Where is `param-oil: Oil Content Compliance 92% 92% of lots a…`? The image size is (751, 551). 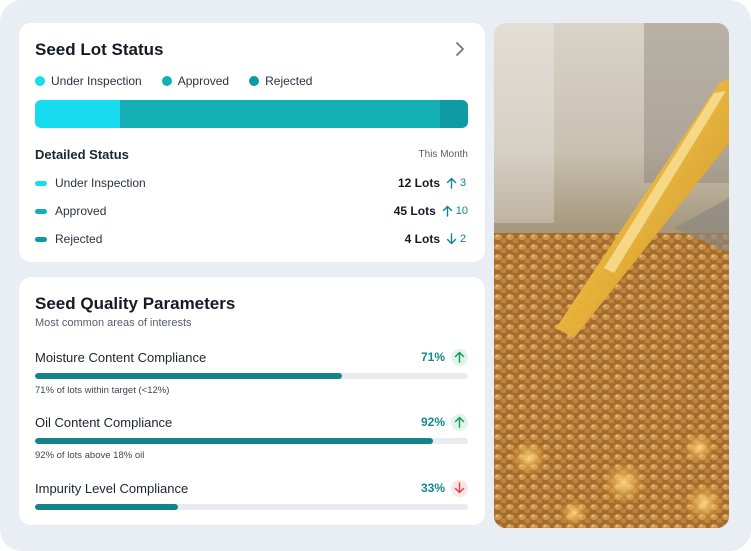
param-oil: Oil Content Compliance 92% 92% of lots a… is located at coordinates (251, 436).